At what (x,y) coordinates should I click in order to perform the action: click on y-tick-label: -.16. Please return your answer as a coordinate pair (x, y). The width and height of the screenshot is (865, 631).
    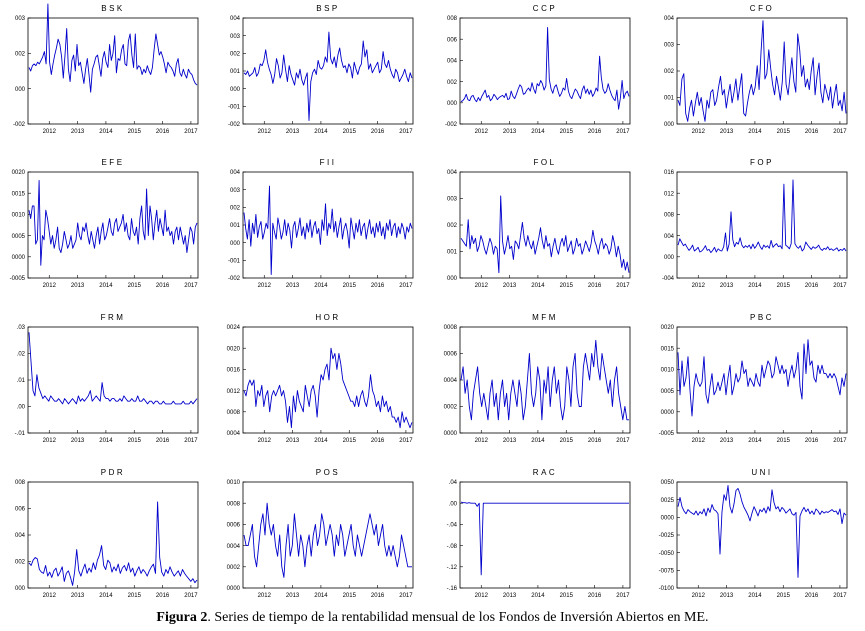
    Looking at the image, I should click on (452, 589).